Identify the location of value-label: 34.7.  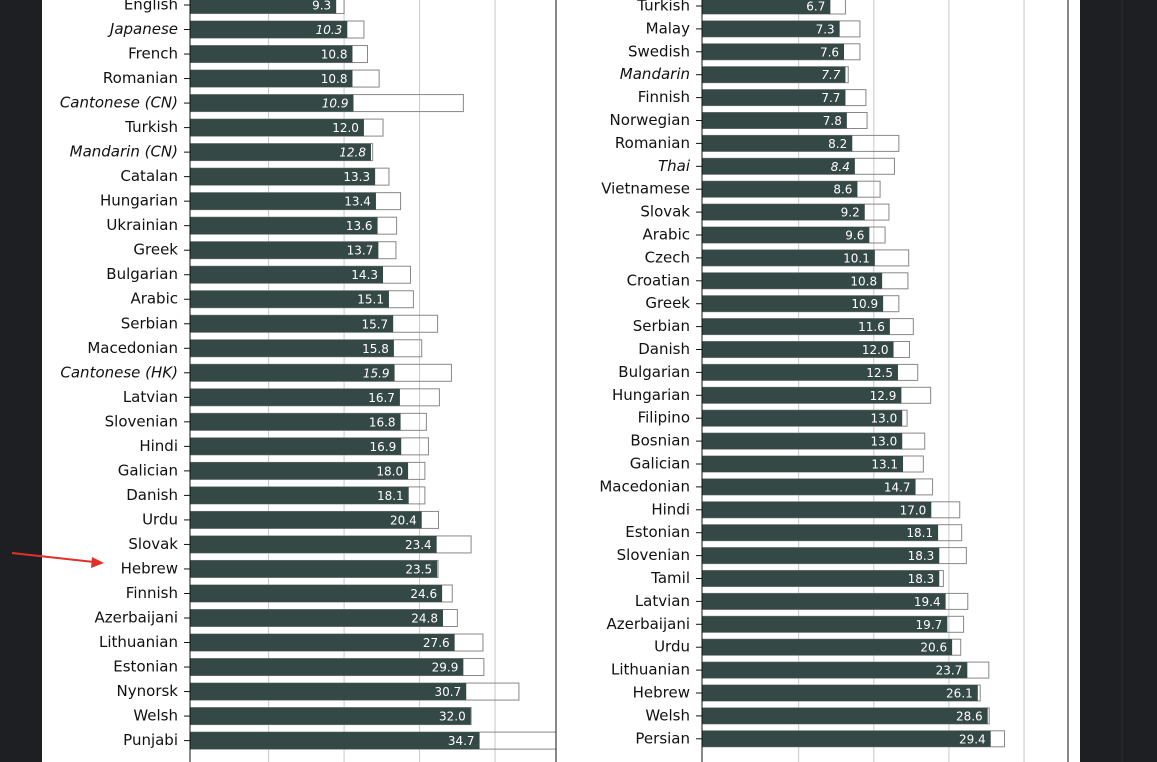
(461, 741).